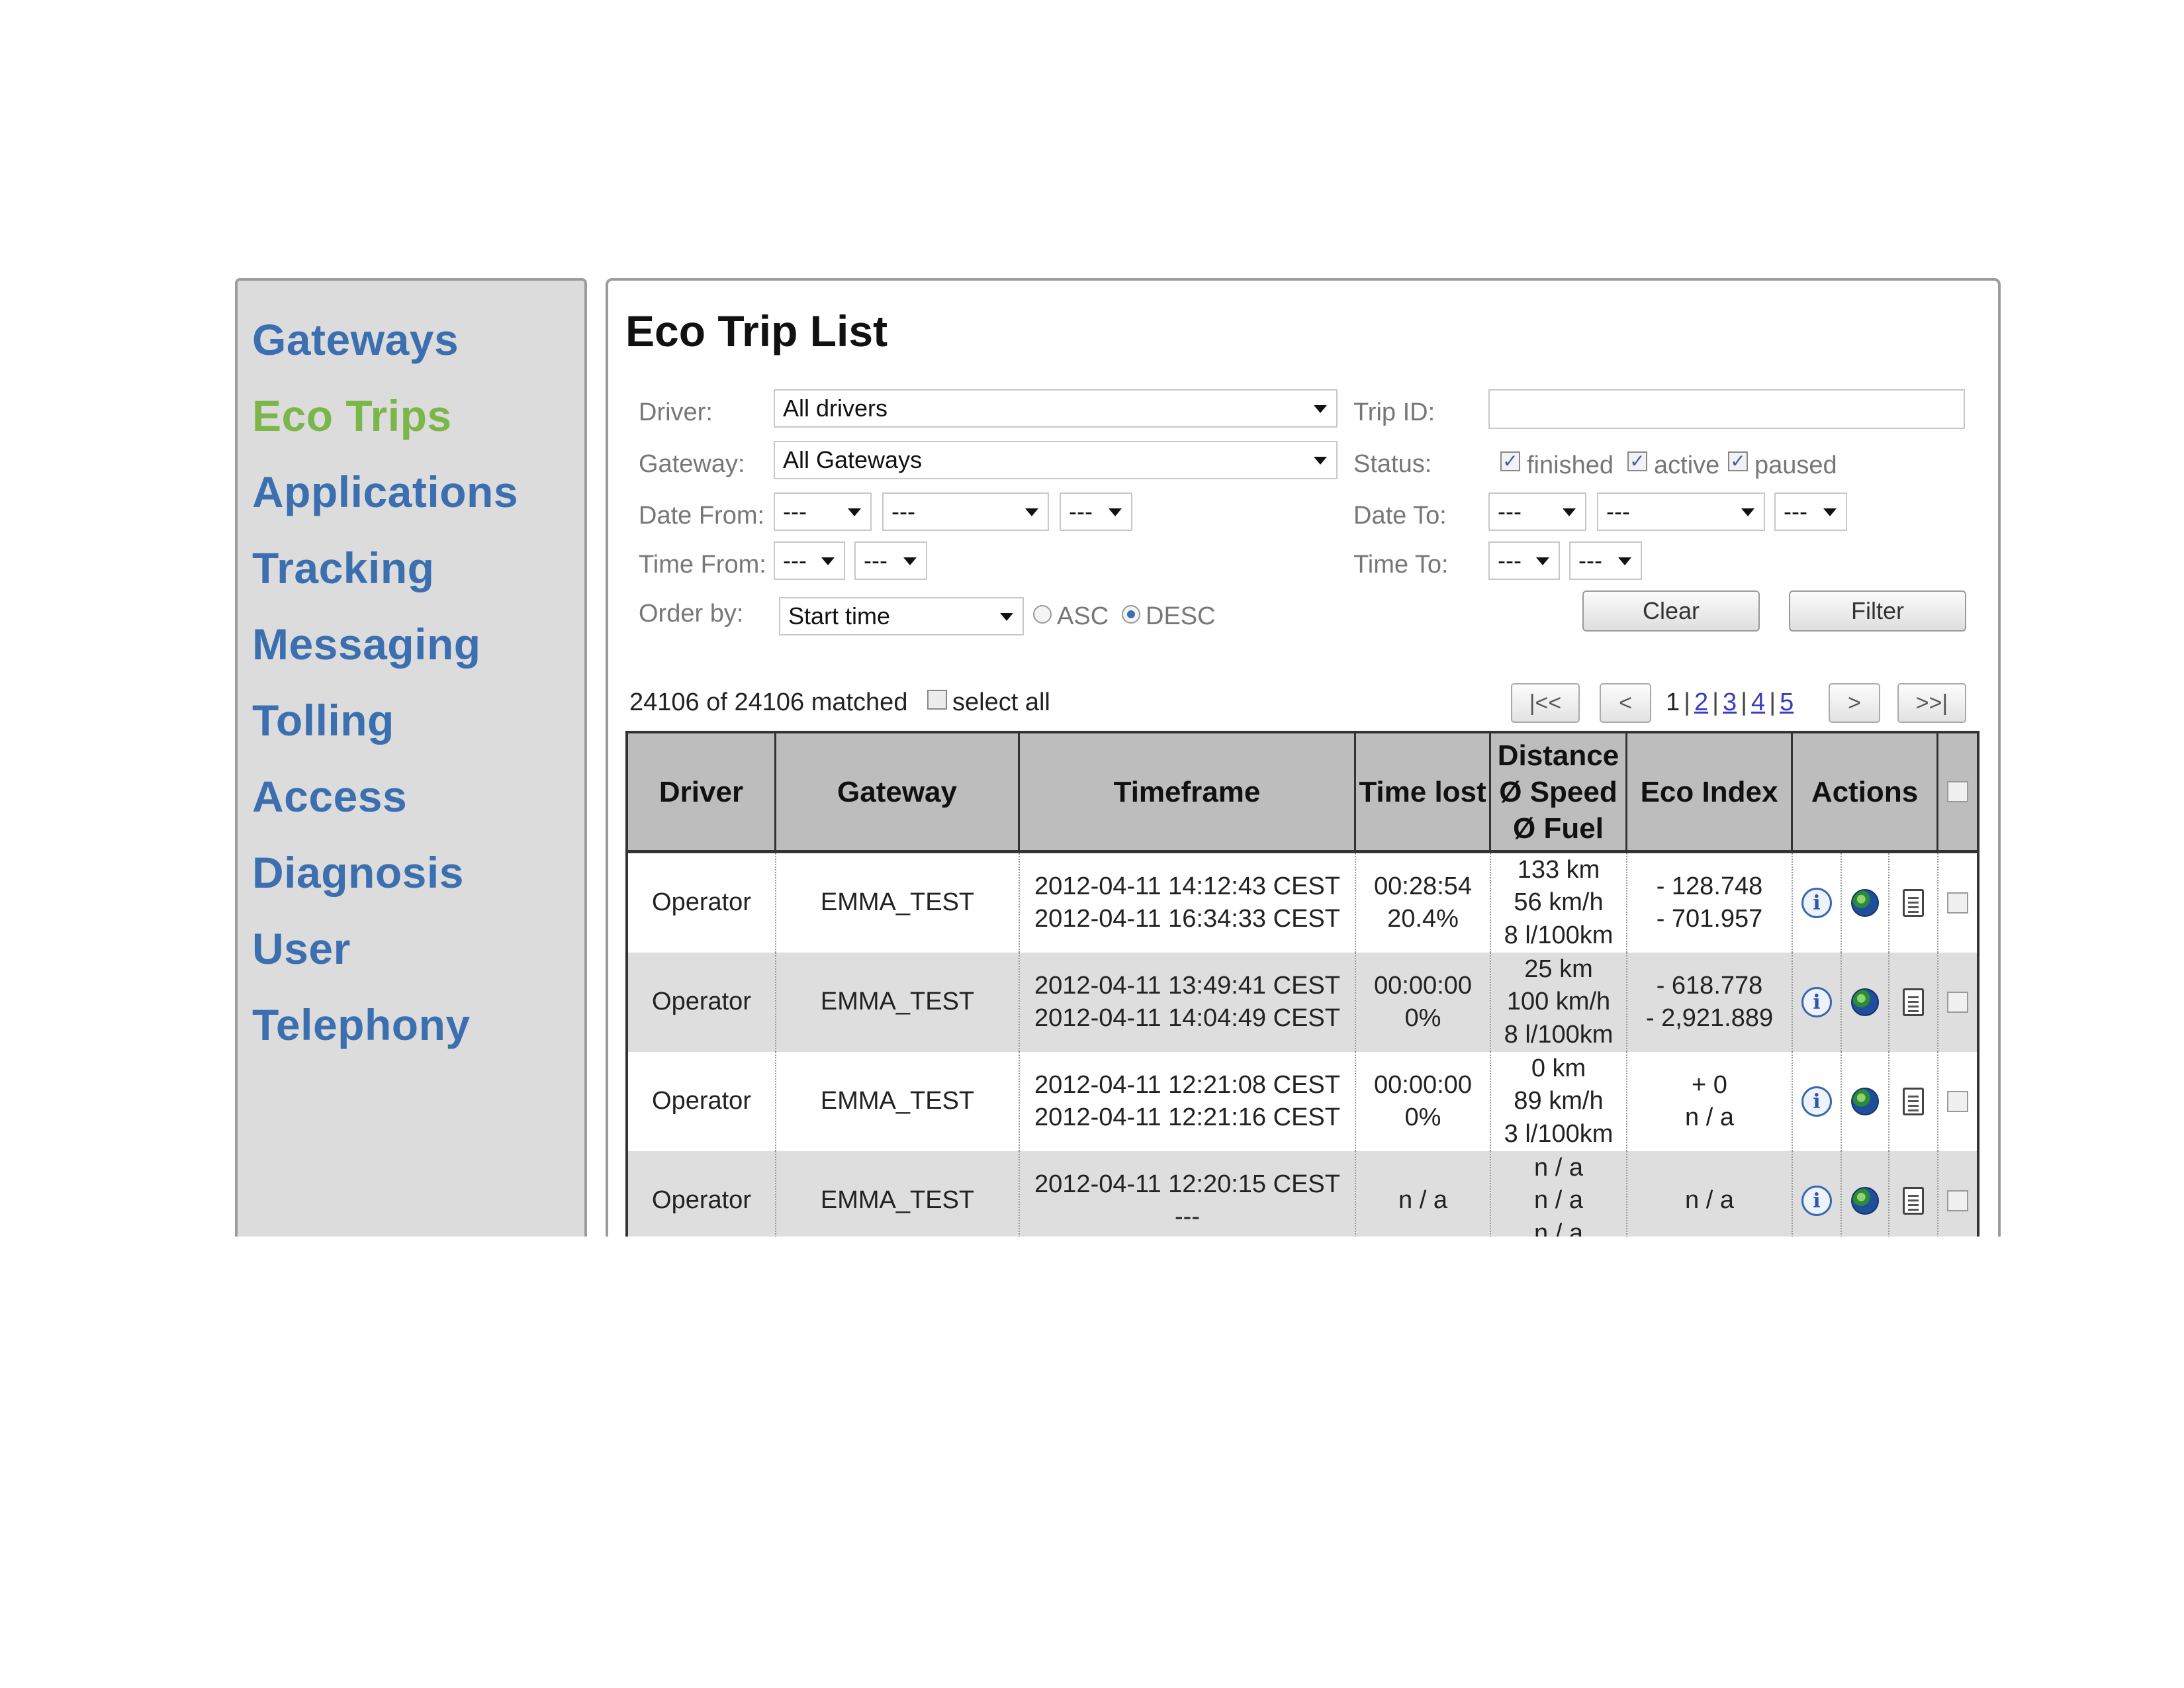  Describe the element at coordinates (1957, 791) in the screenshot. I see `header-select-checkbox` at that location.